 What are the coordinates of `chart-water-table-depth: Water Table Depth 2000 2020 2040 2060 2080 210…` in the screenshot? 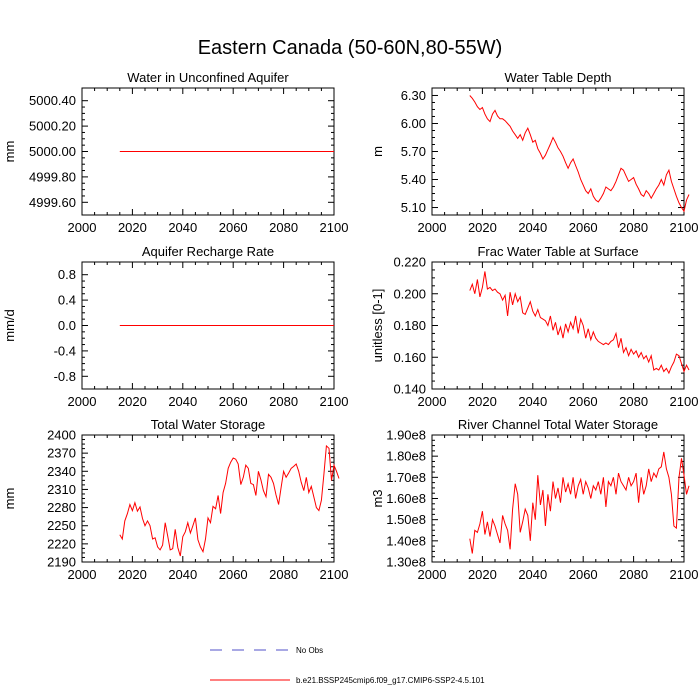 It's located at (534, 152).